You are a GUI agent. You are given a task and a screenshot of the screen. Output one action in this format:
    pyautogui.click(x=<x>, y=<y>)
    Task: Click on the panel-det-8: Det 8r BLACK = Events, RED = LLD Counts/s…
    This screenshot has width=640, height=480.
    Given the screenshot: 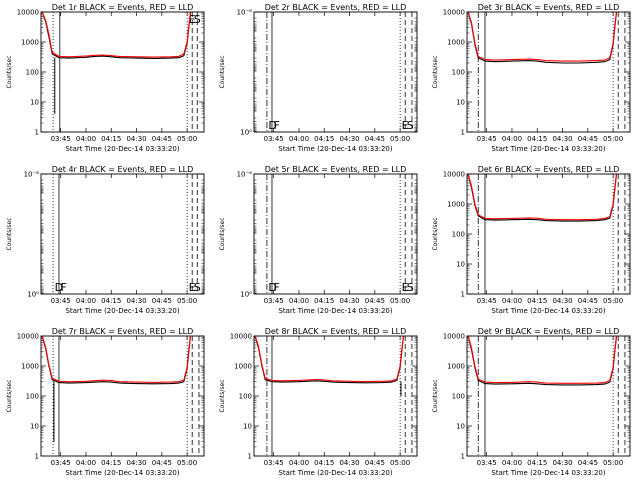 What is the action you would take?
    pyautogui.click(x=318, y=402)
    